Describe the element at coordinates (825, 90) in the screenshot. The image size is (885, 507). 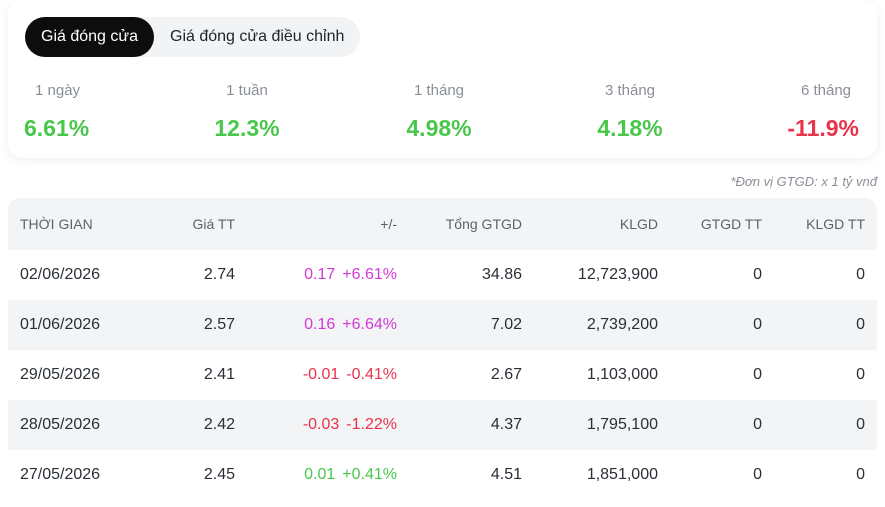
I see `period-label: 6 tháng` at that location.